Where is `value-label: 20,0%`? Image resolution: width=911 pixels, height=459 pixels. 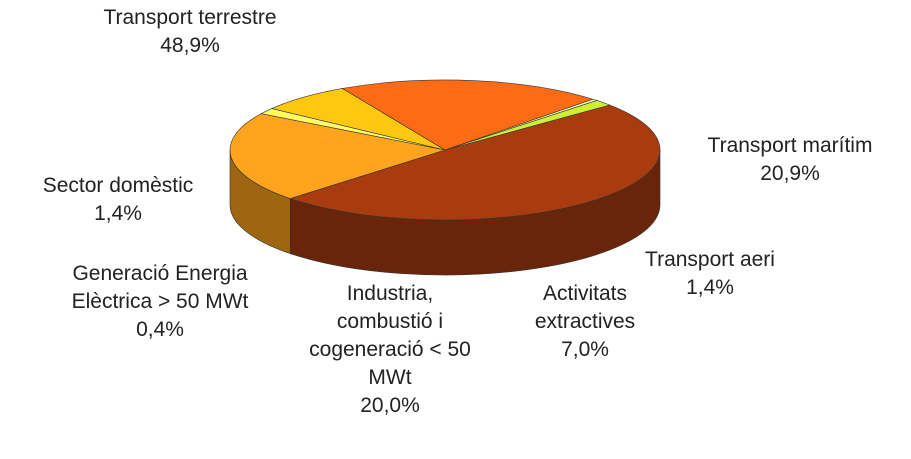
value-label: 20,0% is located at coordinates (390, 405).